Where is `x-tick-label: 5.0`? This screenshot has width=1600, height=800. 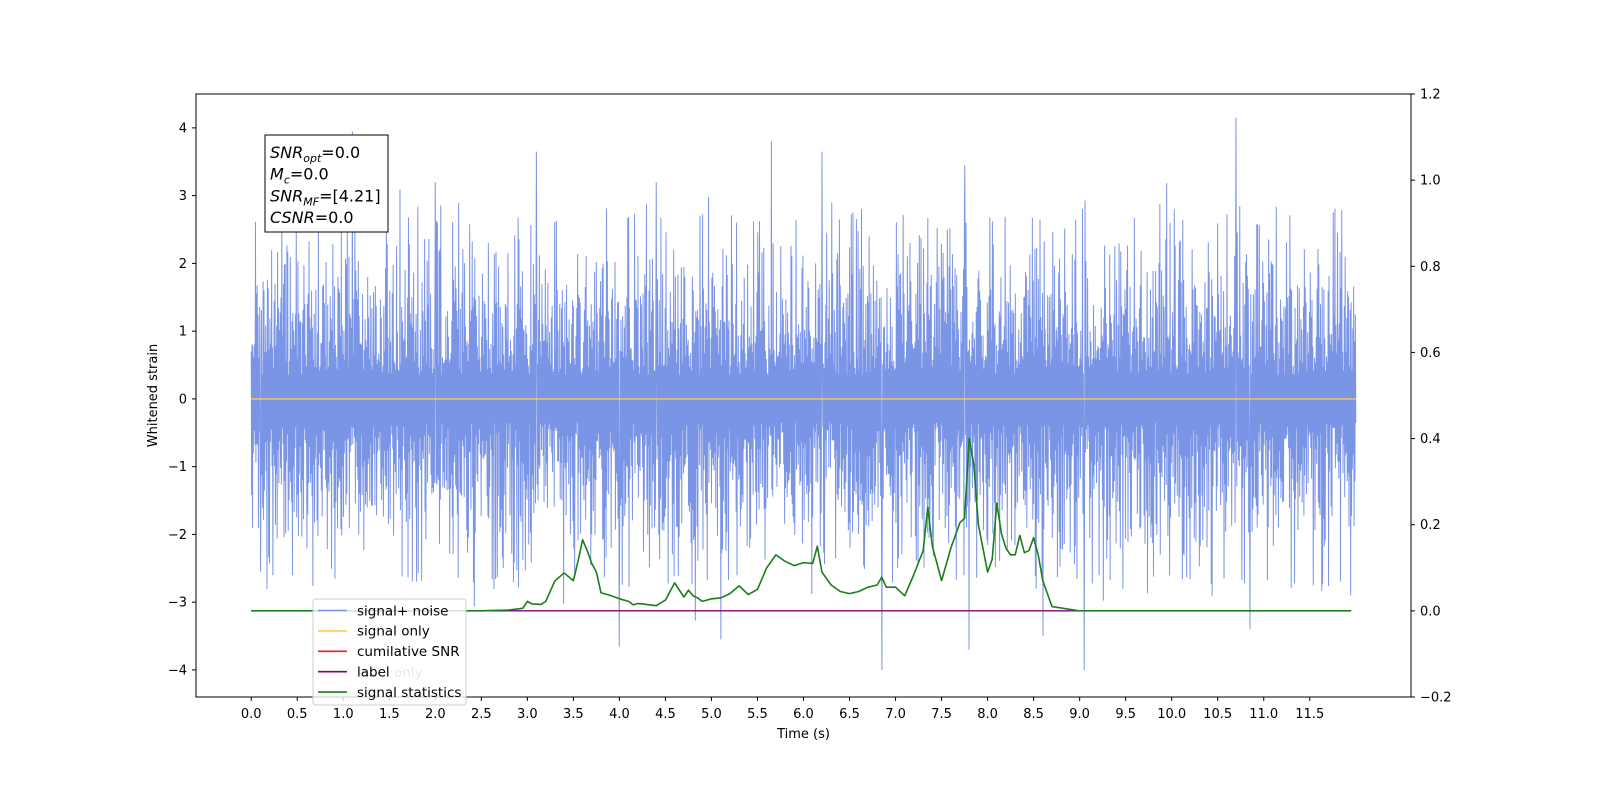 x-tick-label: 5.0 is located at coordinates (711, 714).